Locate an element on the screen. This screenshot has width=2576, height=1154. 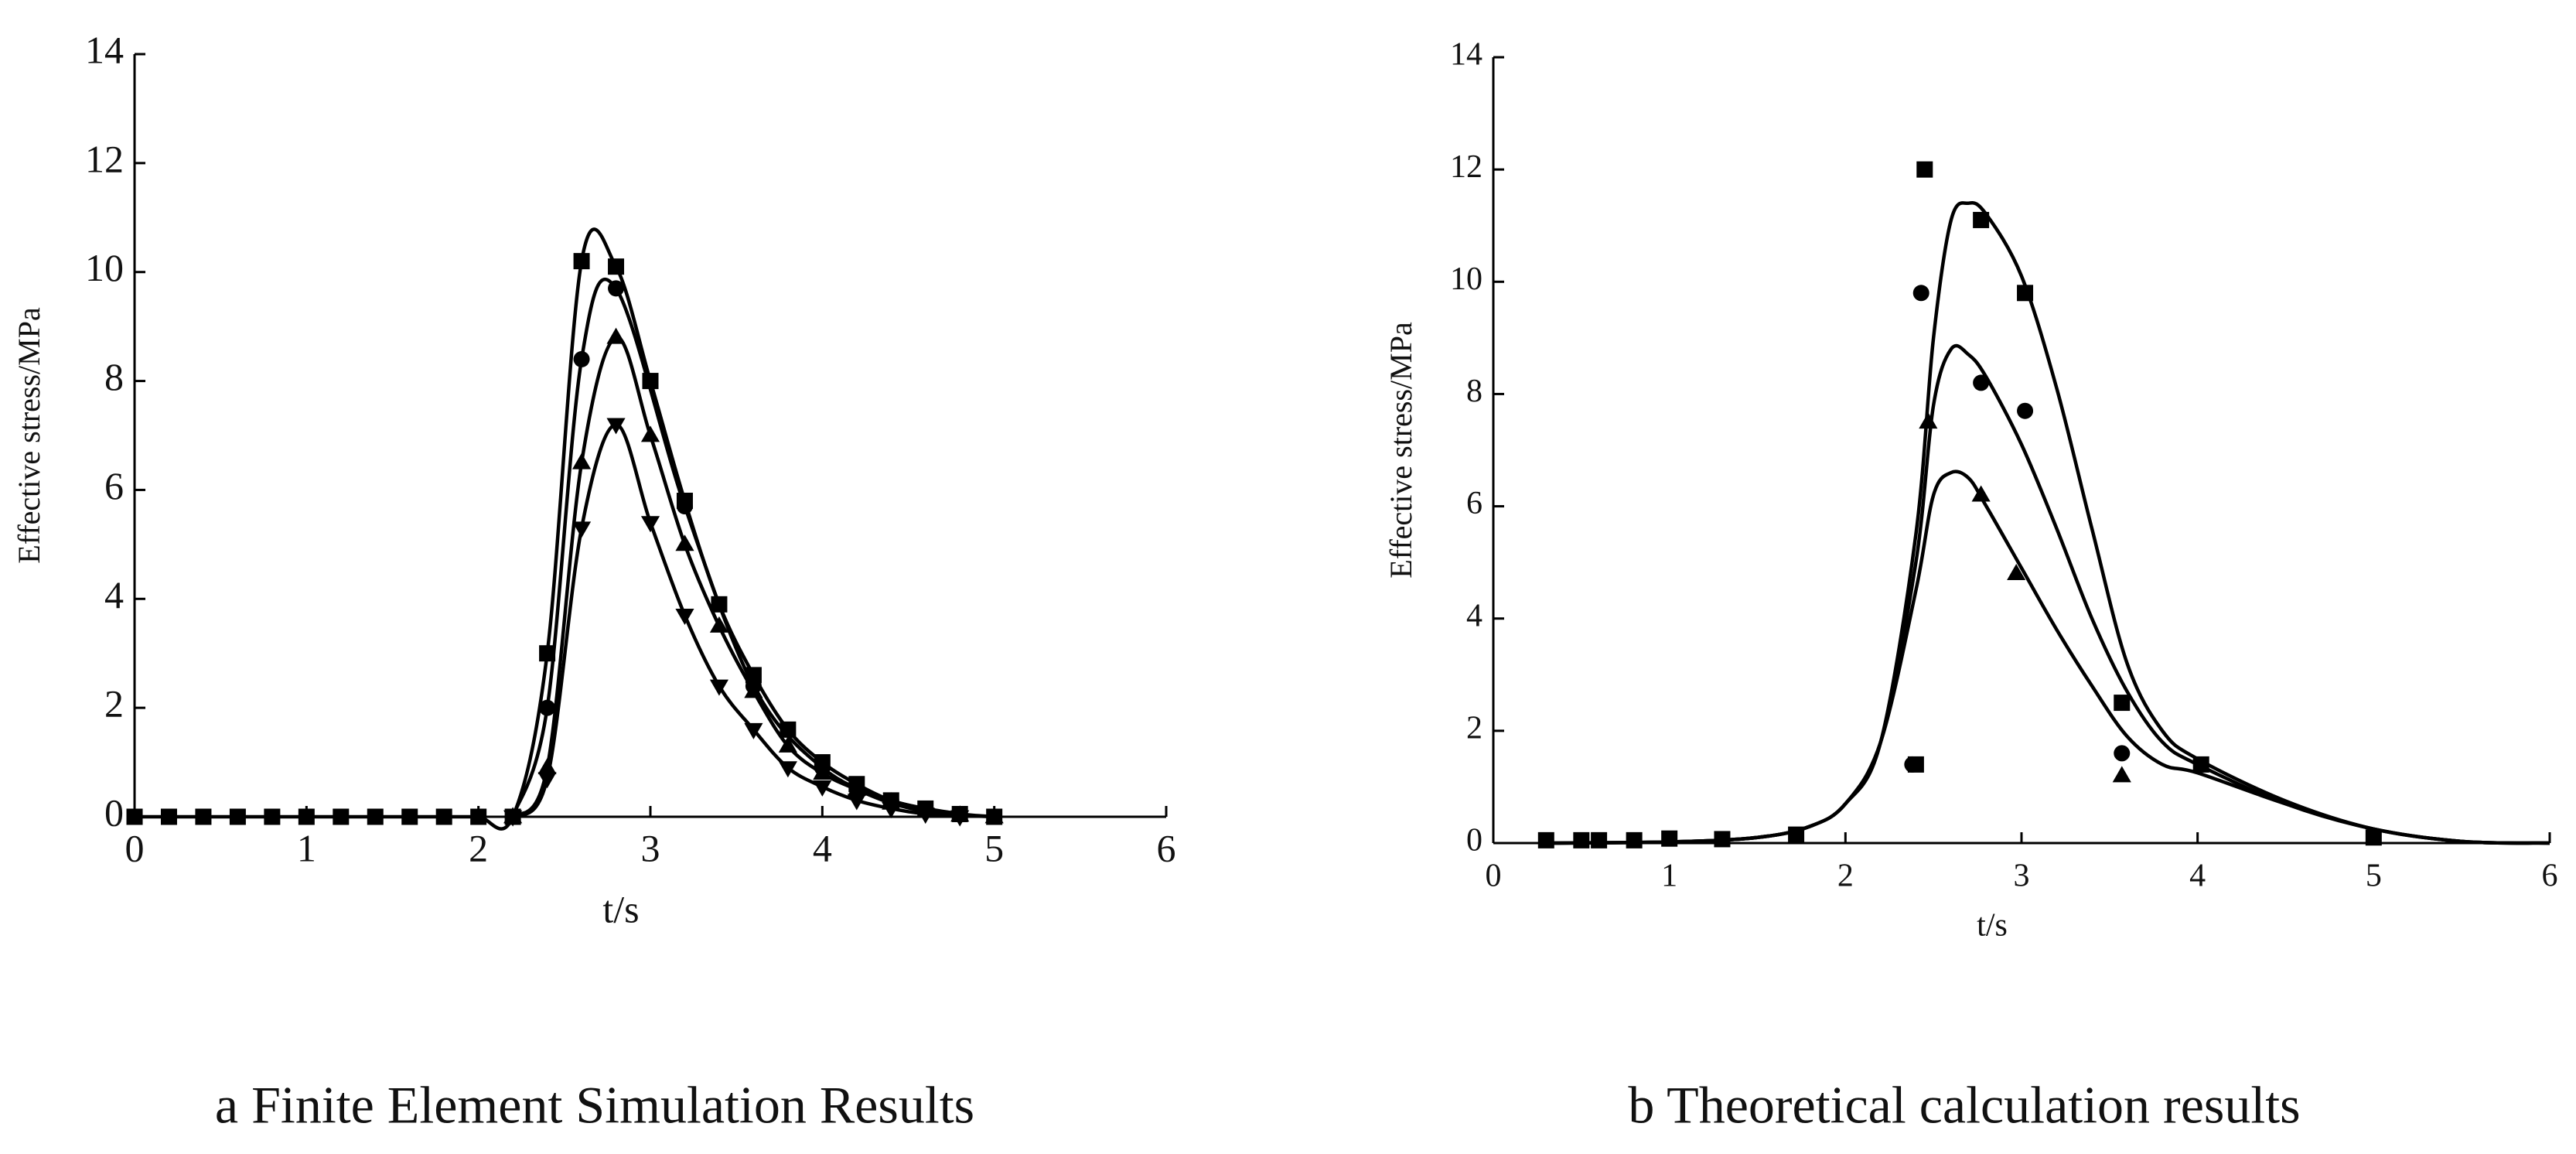
y-tick-label: 14 is located at coordinates (104, 49).